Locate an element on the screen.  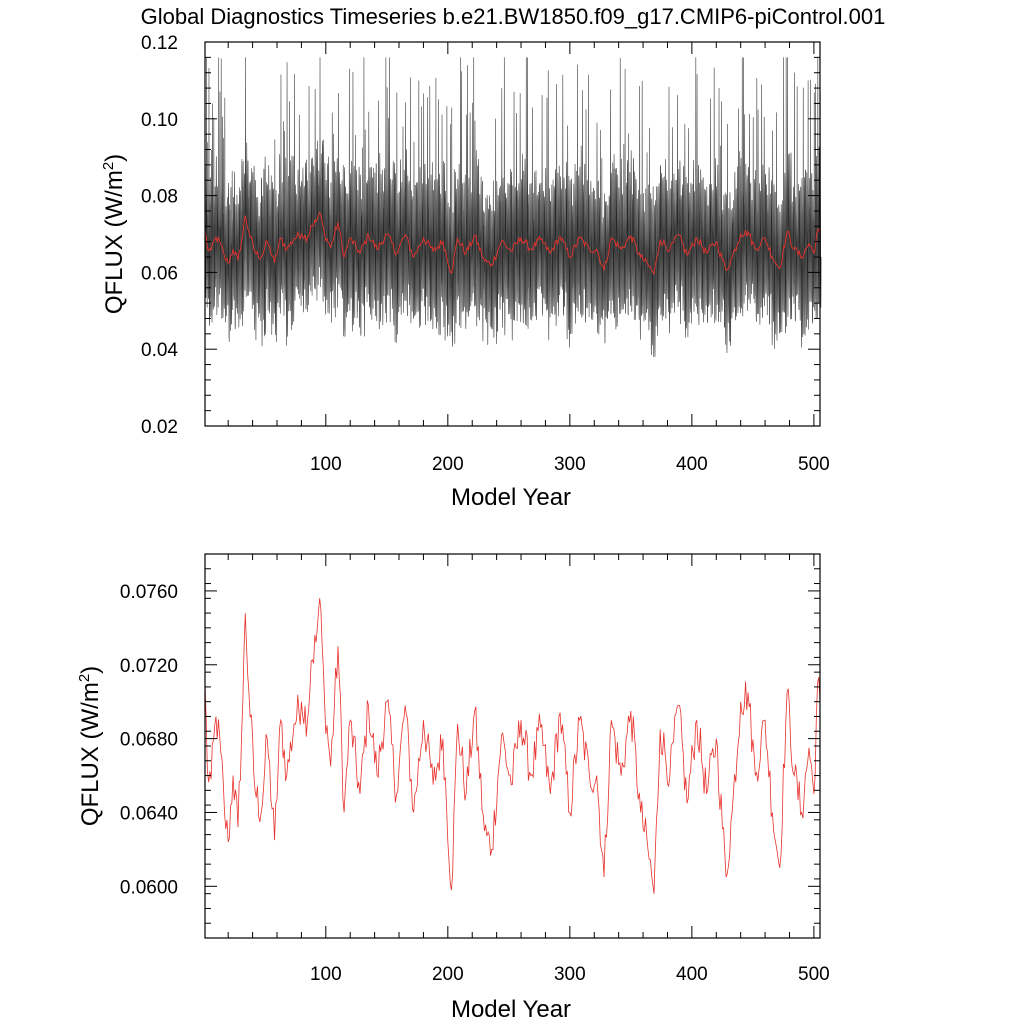
y-tick-label: 0.0760 is located at coordinates (149, 592).